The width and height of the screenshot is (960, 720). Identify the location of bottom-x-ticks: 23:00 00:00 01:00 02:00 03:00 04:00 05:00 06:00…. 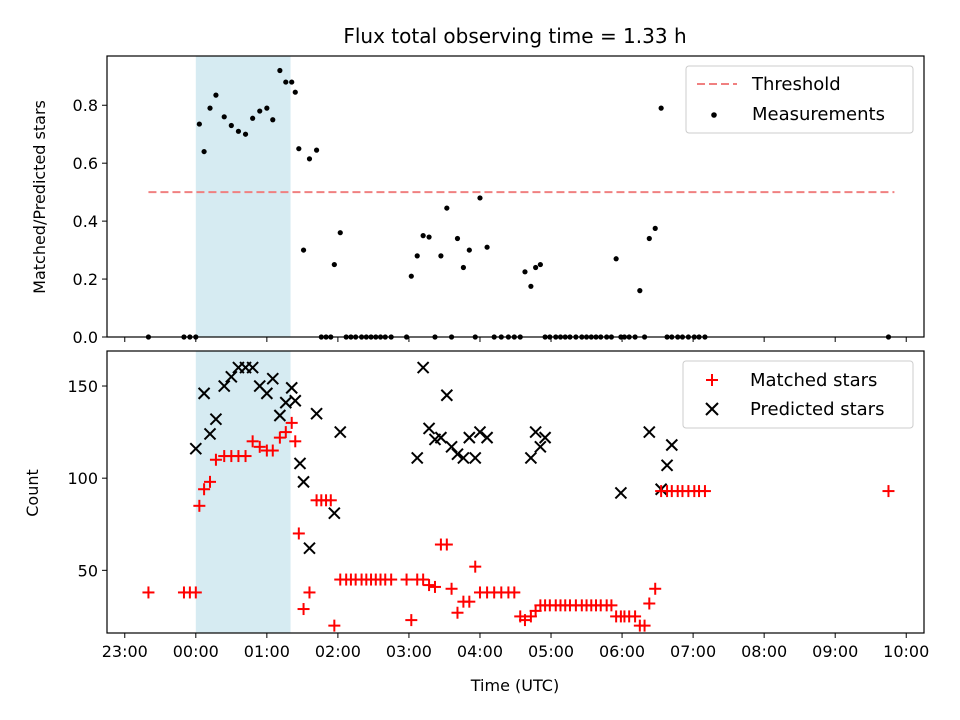
(515, 647).